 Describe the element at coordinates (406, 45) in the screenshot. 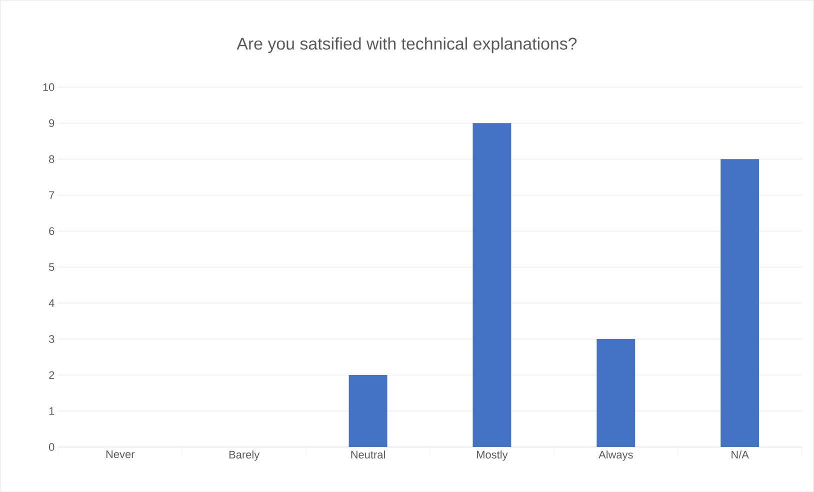

I see `chart-title: Are you satsified with technical explanations?` at that location.